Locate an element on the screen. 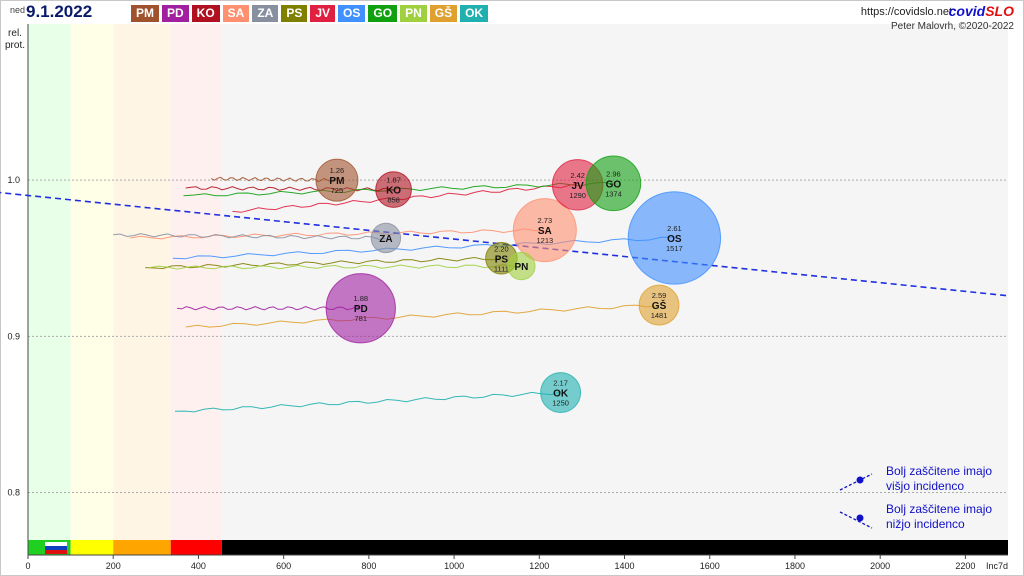  date-label: 9.1.2022 is located at coordinates (59, 11).